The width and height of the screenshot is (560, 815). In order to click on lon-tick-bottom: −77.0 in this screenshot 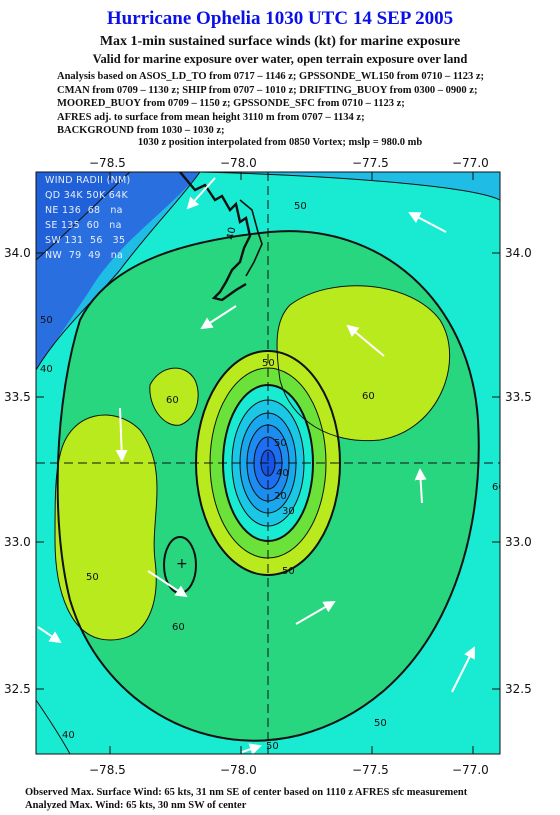, I will do `click(470, 770)`.